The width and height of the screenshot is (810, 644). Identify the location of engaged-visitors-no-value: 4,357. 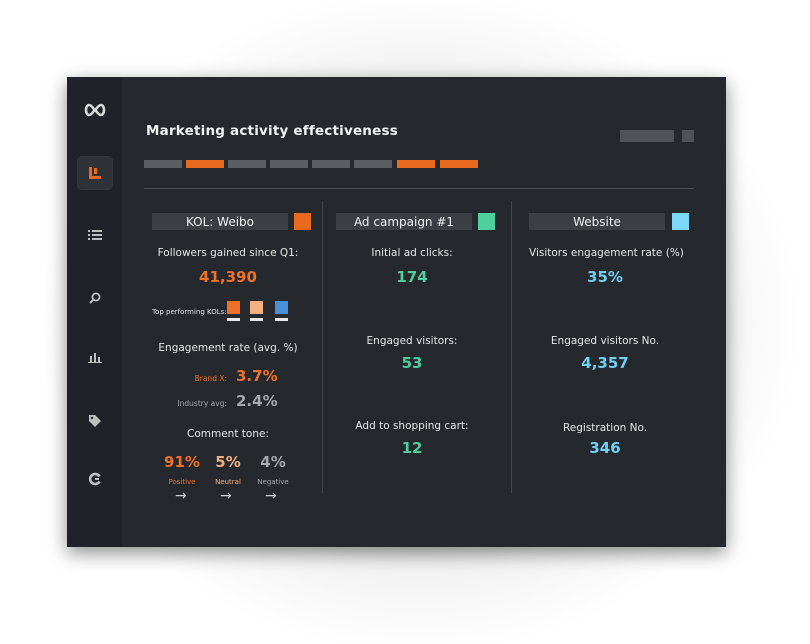
(605, 363).